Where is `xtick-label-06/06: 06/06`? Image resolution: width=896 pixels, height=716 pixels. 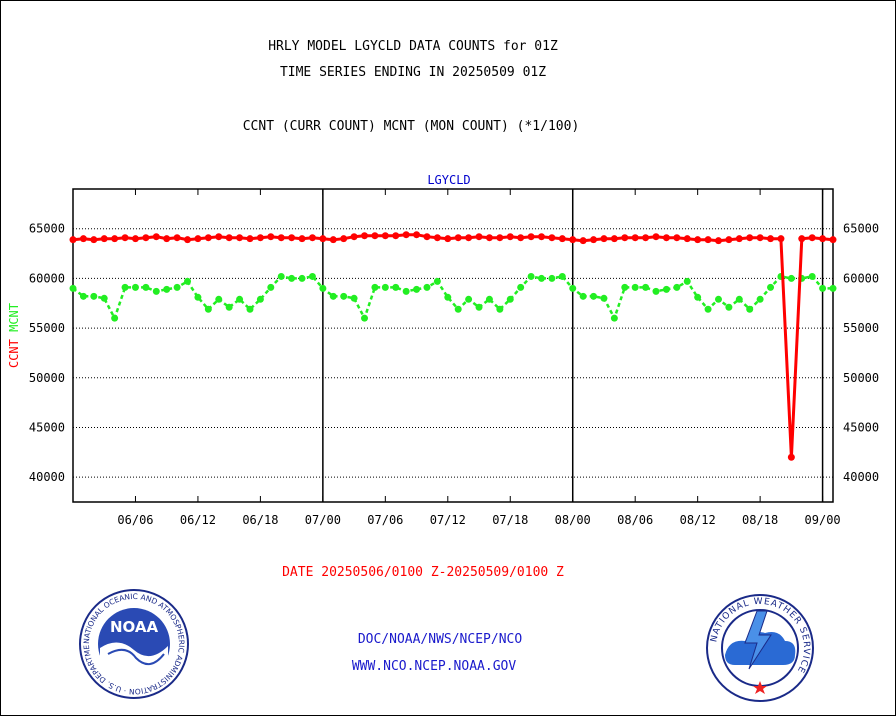
xtick-label-06/06: 06/06 is located at coordinates (135, 520).